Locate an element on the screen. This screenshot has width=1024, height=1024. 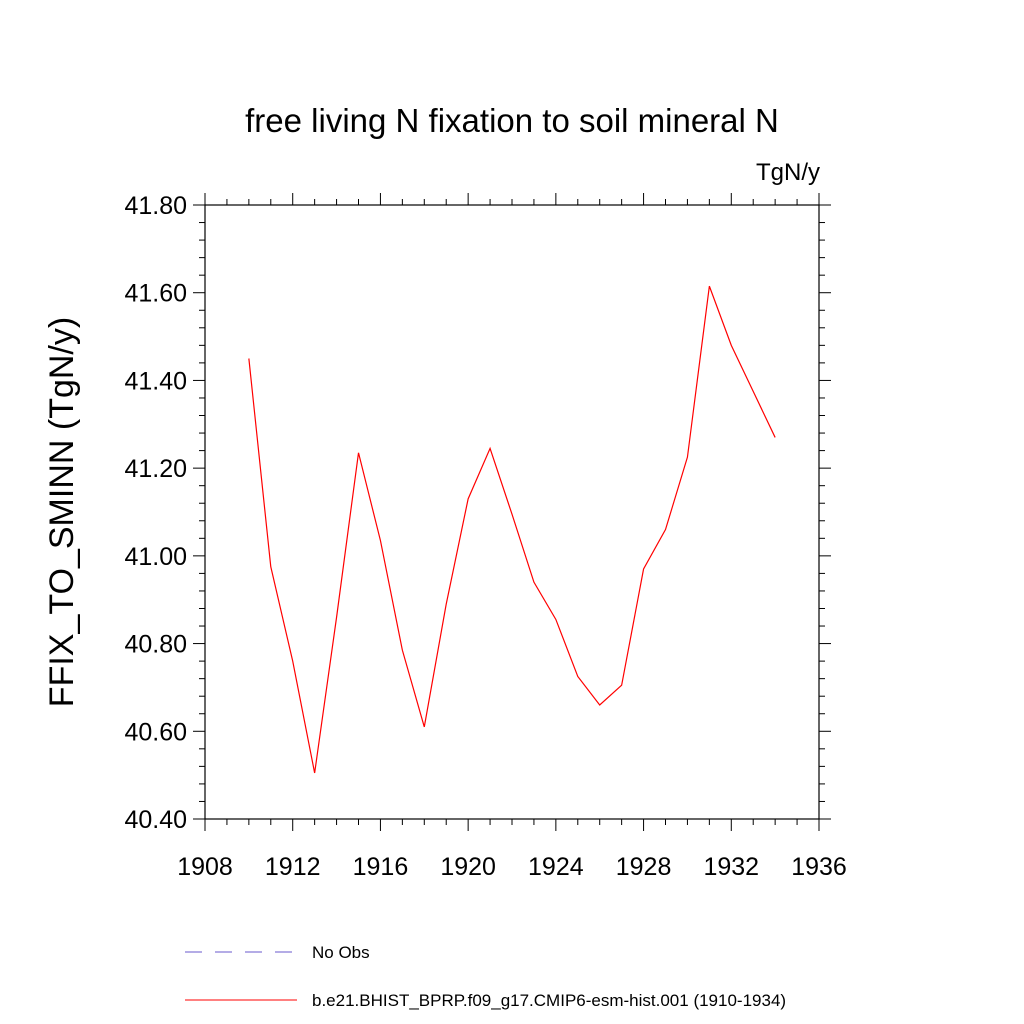
x-tick-label: 1908 is located at coordinates (205, 867).